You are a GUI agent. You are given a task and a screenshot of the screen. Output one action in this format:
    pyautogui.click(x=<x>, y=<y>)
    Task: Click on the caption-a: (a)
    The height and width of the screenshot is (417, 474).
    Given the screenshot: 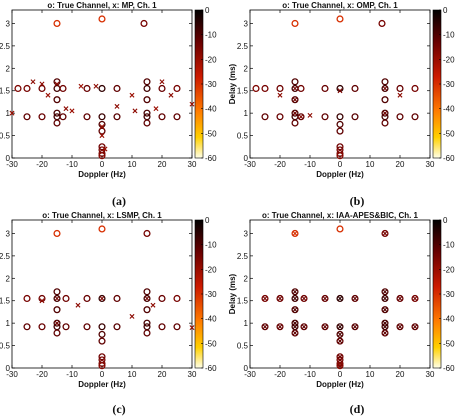 What is the action you would take?
    pyautogui.click(x=119, y=201)
    